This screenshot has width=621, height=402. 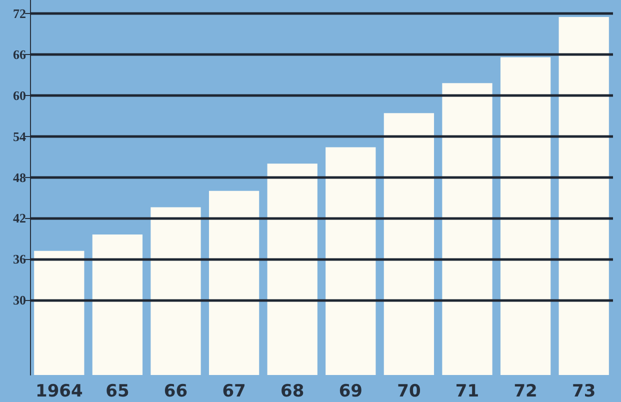 I want to click on x-tick-label: 73, so click(x=584, y=392).